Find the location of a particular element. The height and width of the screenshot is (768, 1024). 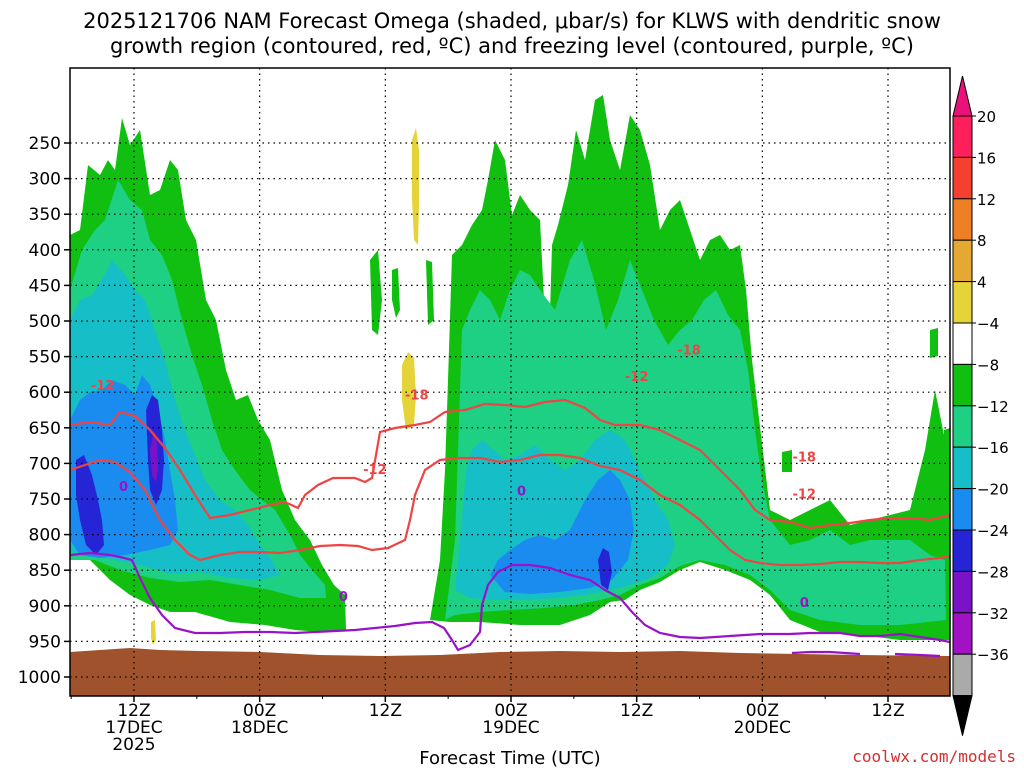

contour-label-2: -12 is located at coordinates (375, 470).